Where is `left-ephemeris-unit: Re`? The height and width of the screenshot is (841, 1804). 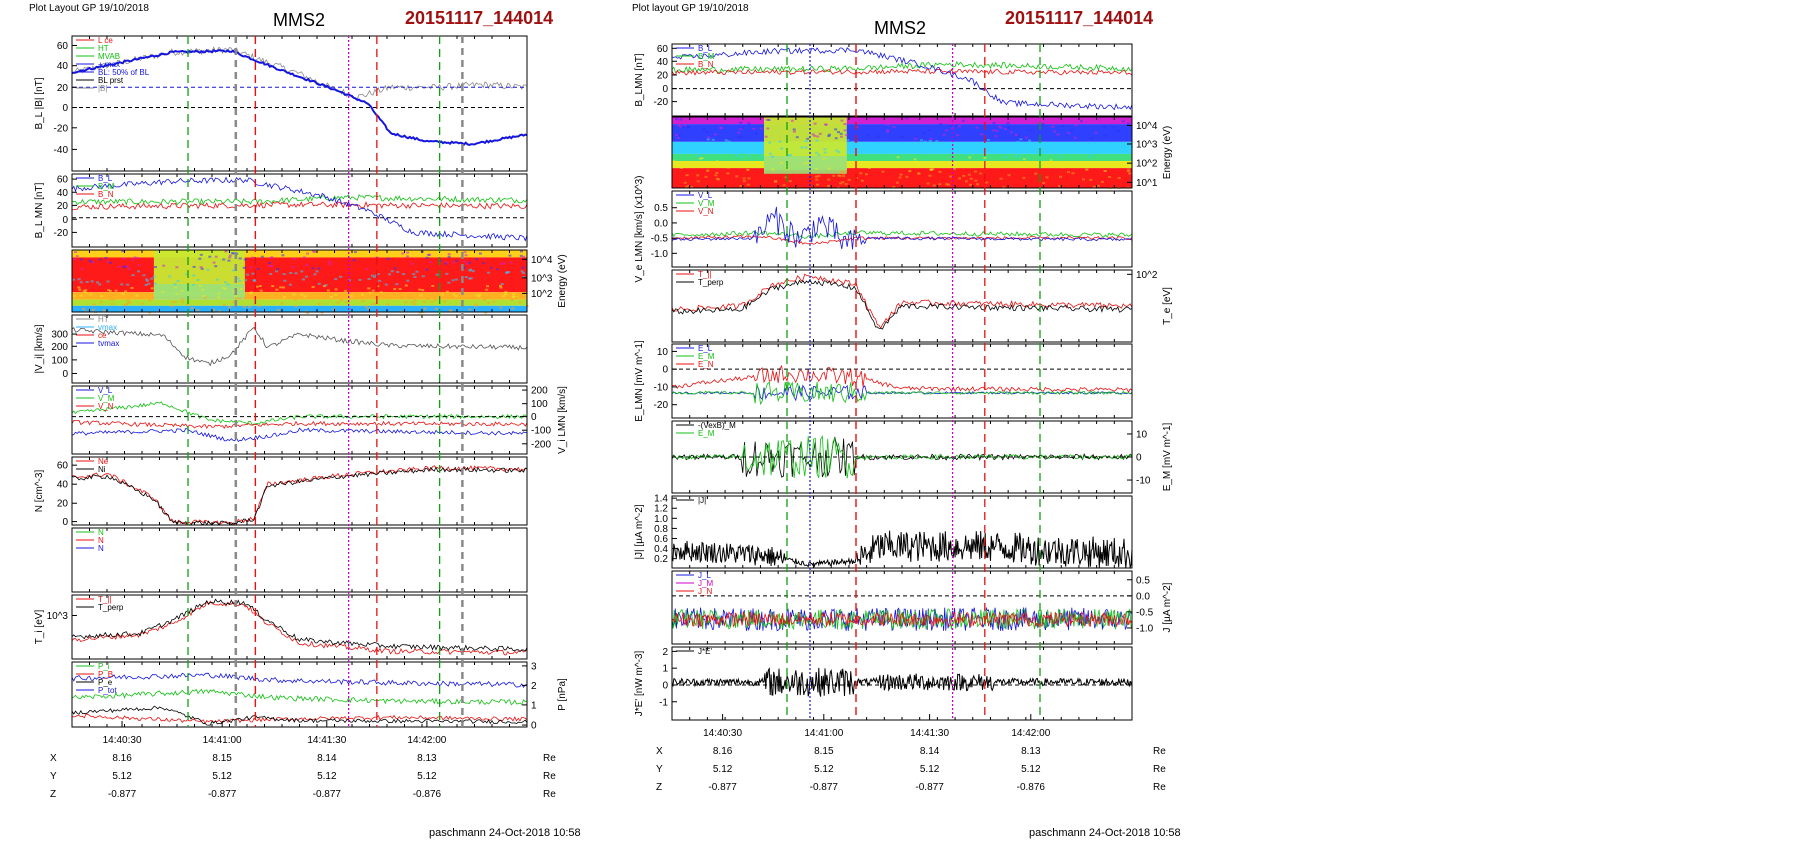 left-ephemeris-unit: Re is located at coordinates (549, 794).